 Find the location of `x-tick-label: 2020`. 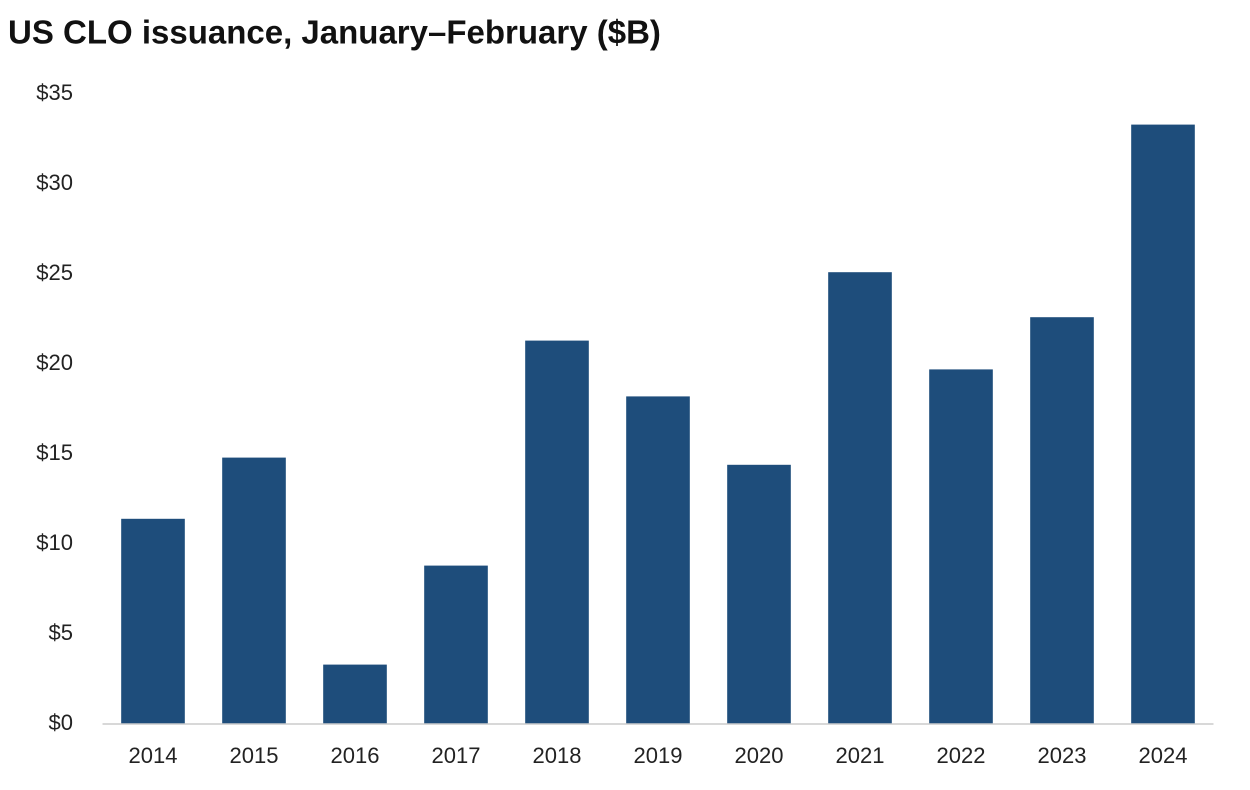

x-tick-label: 2020 is located at coordinates (759, 755).